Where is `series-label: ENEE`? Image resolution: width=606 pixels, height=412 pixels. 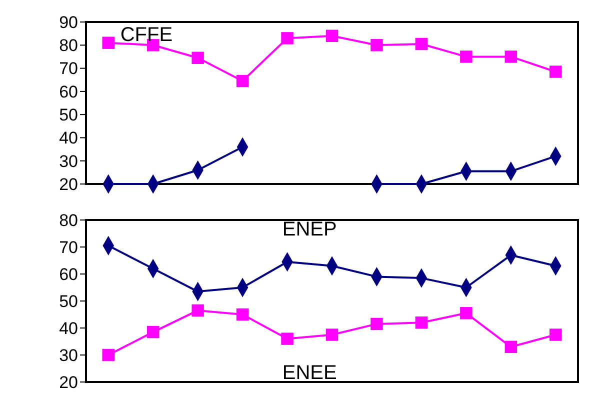 series-label: ENEE is located at coordinates (309, 373).